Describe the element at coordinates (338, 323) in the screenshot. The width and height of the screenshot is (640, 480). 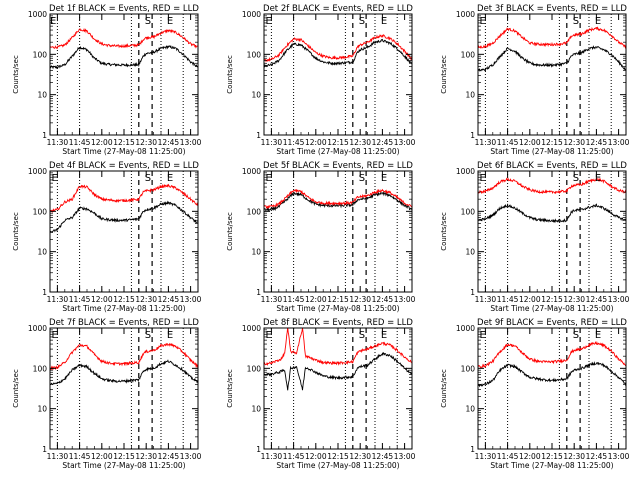
I see `panel-title: Det 8f BLACK = Events, RED = LLD` at that location.